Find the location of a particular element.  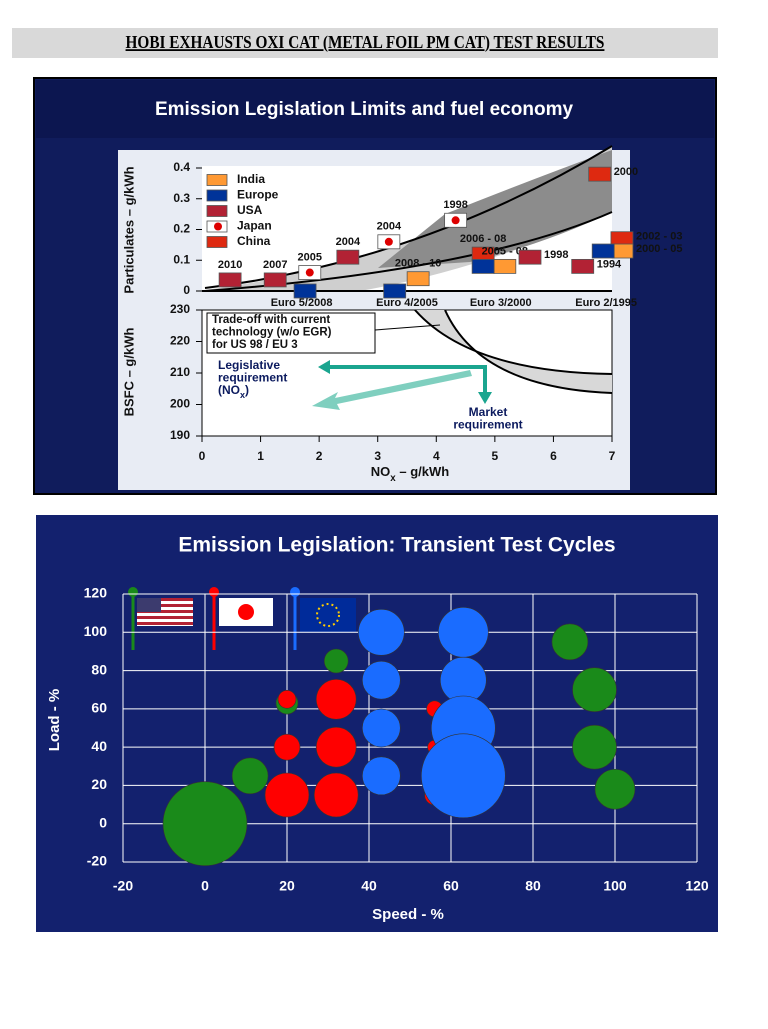

annotation-box is located at coordinates (291, 333).